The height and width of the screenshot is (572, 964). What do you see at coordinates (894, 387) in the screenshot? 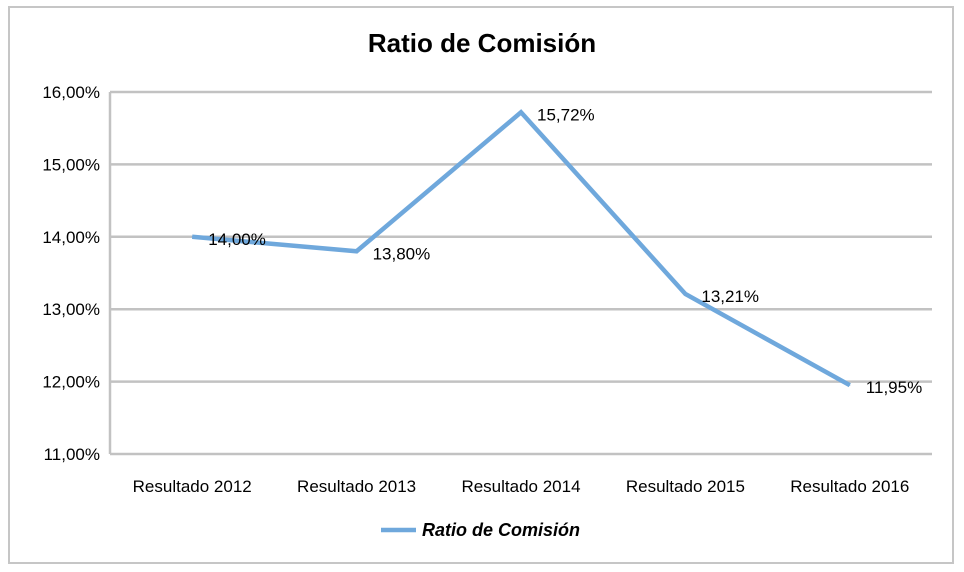
I see `data-label: 11,95%` at bounding box center [894, 387].